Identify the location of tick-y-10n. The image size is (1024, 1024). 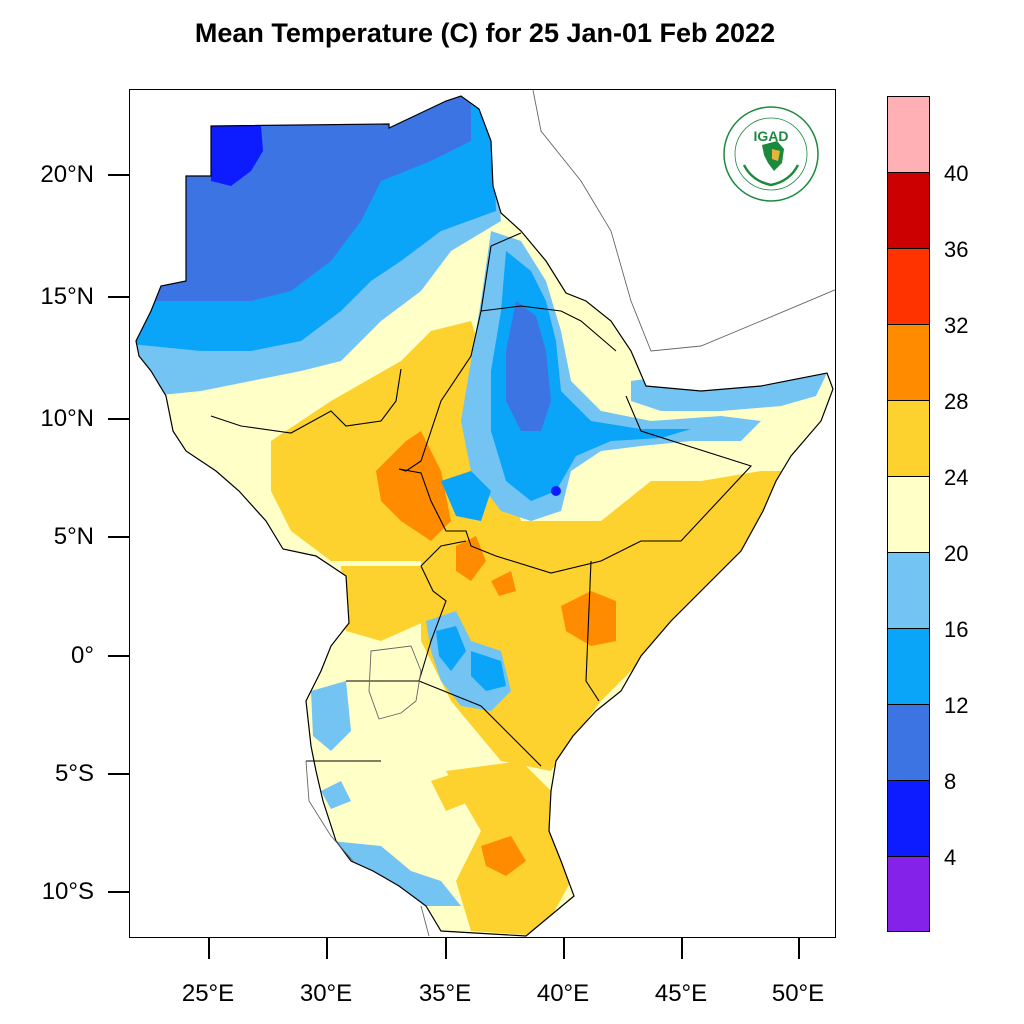
(118, 419).